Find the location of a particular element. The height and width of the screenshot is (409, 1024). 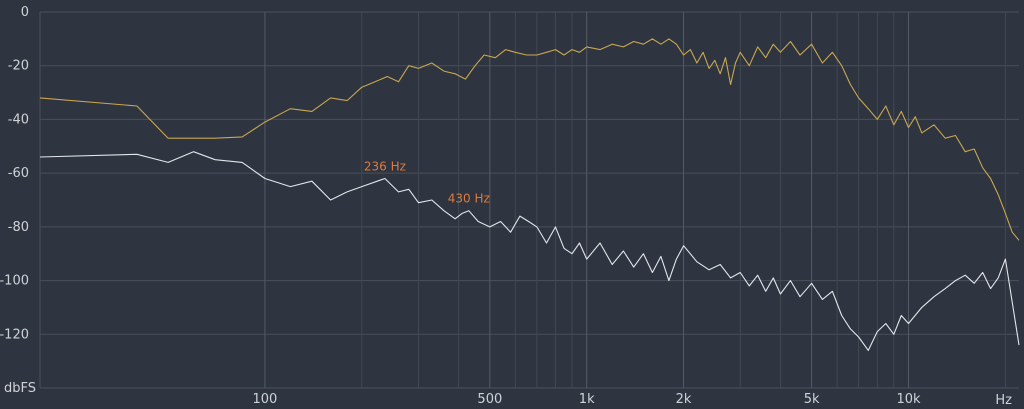

peak-annotations: 236 Hz 430 Hz is located at coordinates (427, 183).